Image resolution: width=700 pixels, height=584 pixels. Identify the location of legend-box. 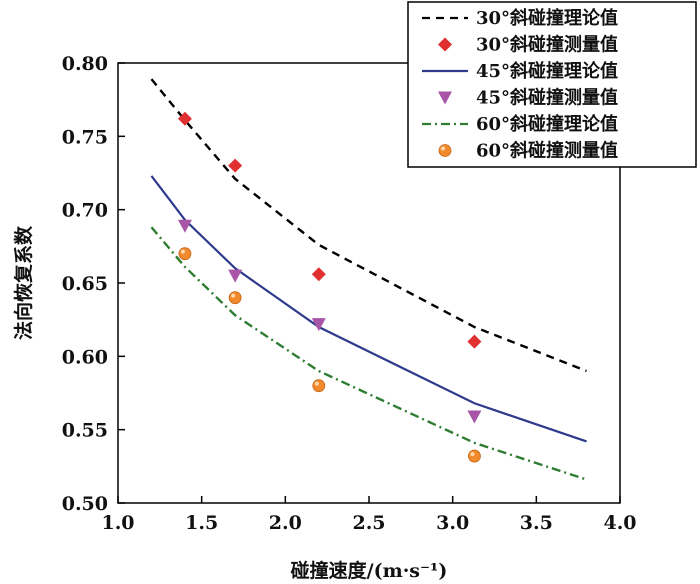
(552, 84).